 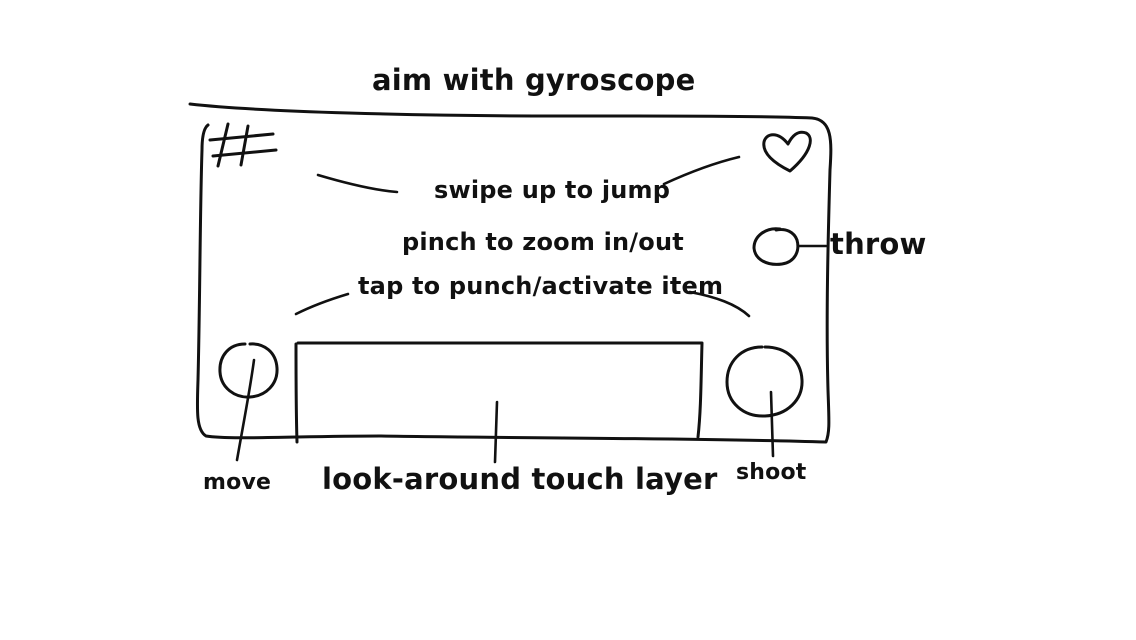 What do you see at coordinates (772, 424) in the screenshot?
I see `shoot-leader-line` at bounding box center [772, 424].